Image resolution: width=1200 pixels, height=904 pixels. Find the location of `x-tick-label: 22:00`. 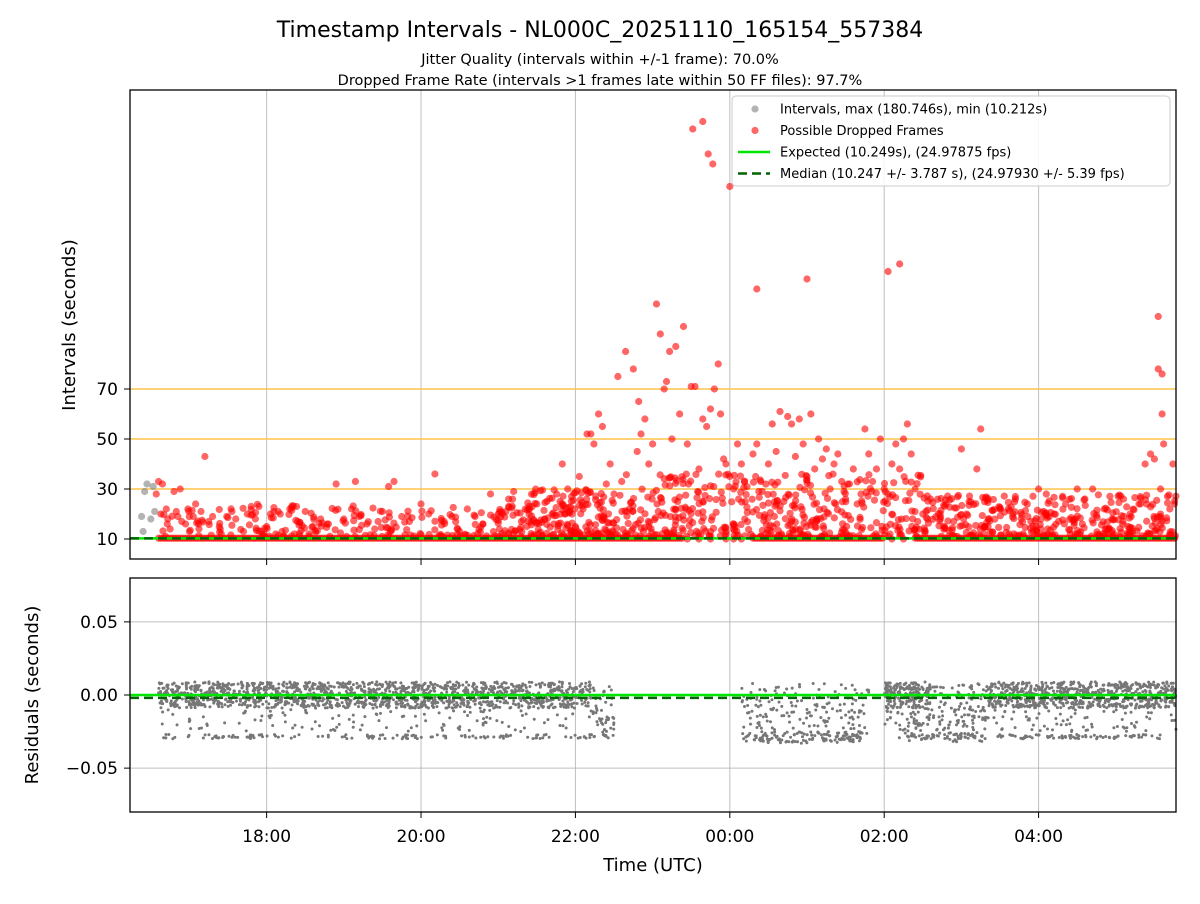

x-tick-label: 22:00 is located at coordinates (575, 837).